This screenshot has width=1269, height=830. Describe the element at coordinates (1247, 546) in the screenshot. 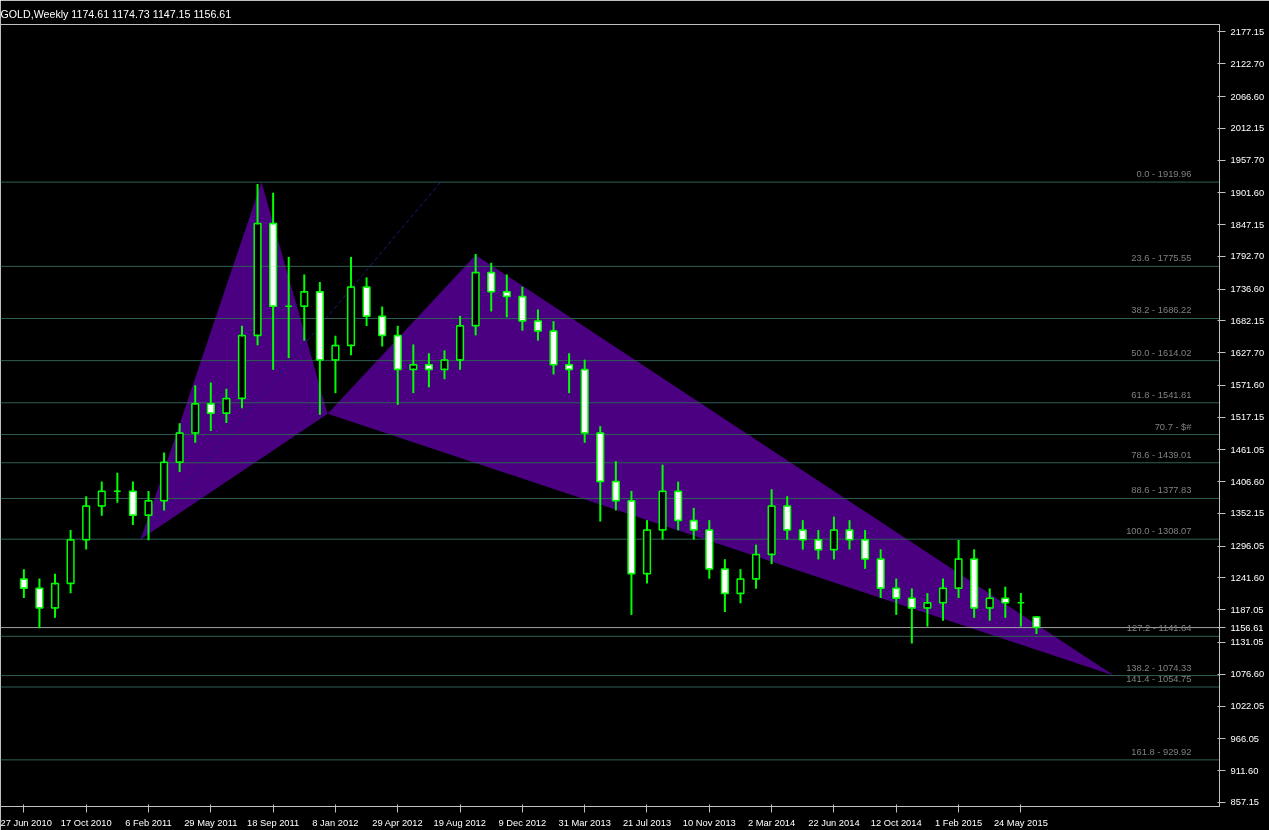

I see `y-tick-label: 1296.05` at that location.